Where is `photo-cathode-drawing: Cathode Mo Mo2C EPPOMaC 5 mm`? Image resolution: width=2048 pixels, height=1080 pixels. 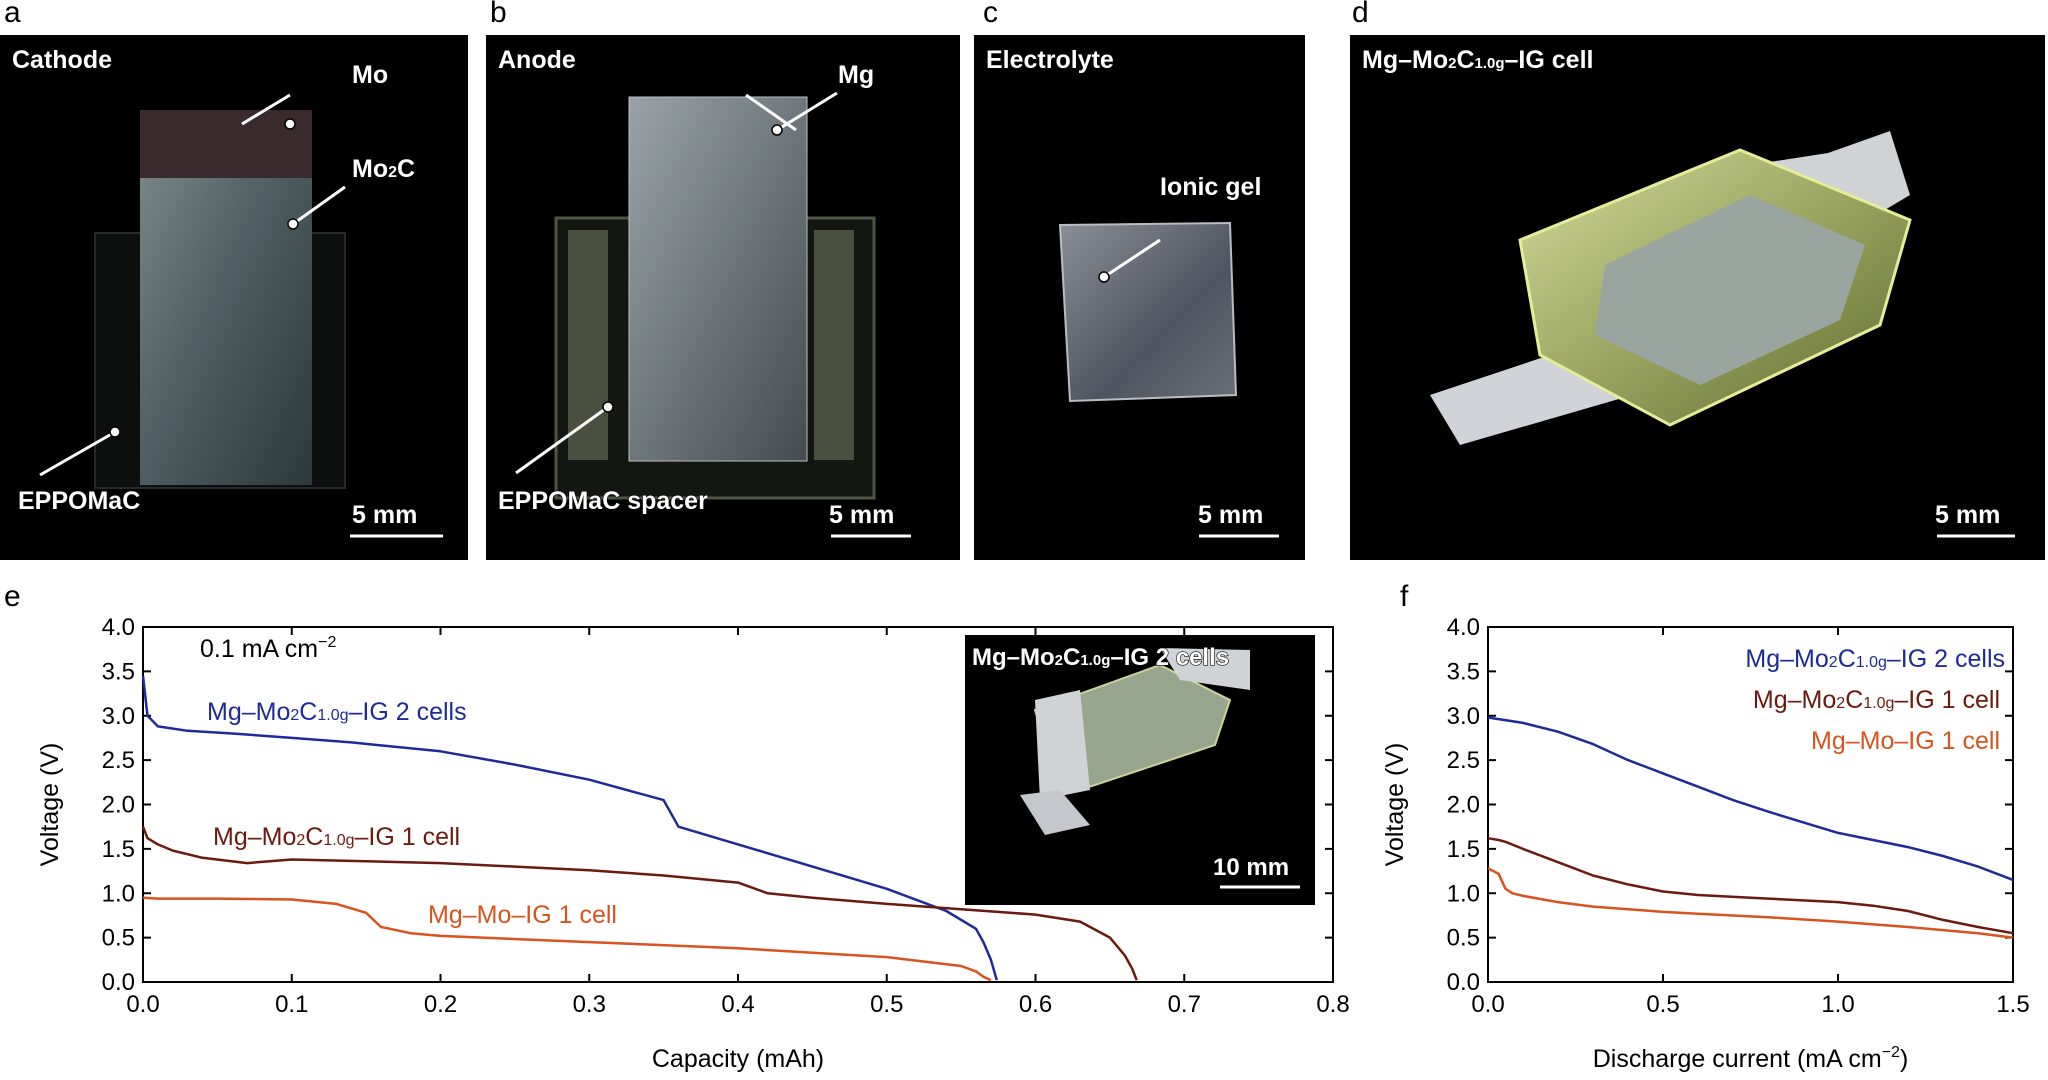 photo-cathode-drawing: Cathode Mo Mo2C EPPOMaC 5 mm is located at coordinates (227, 291).